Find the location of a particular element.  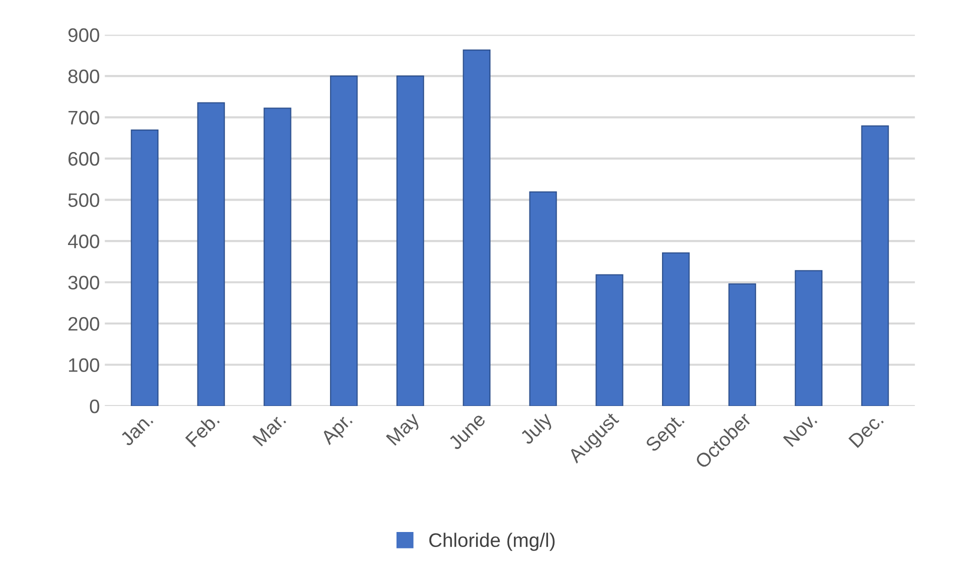

legend-label: Chloride (mg/l) is located at coordinates (492, 541).